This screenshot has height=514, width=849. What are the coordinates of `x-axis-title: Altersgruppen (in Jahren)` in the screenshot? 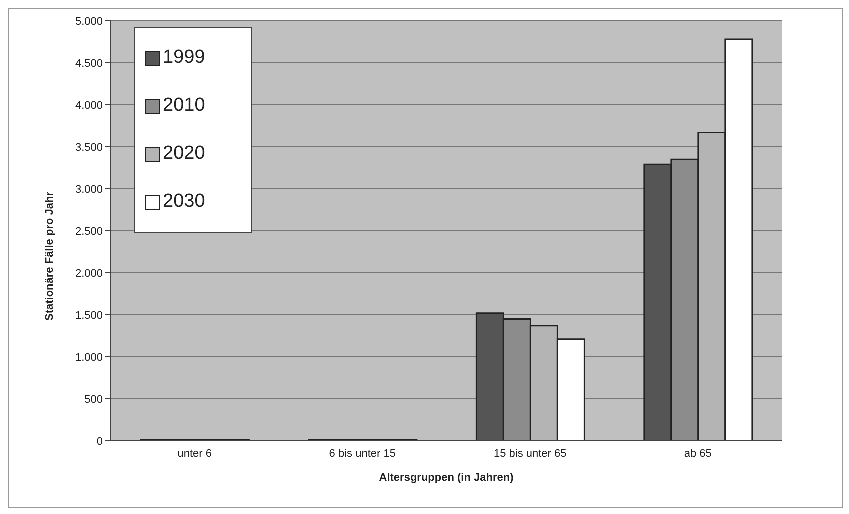 It's located at (446, 478).